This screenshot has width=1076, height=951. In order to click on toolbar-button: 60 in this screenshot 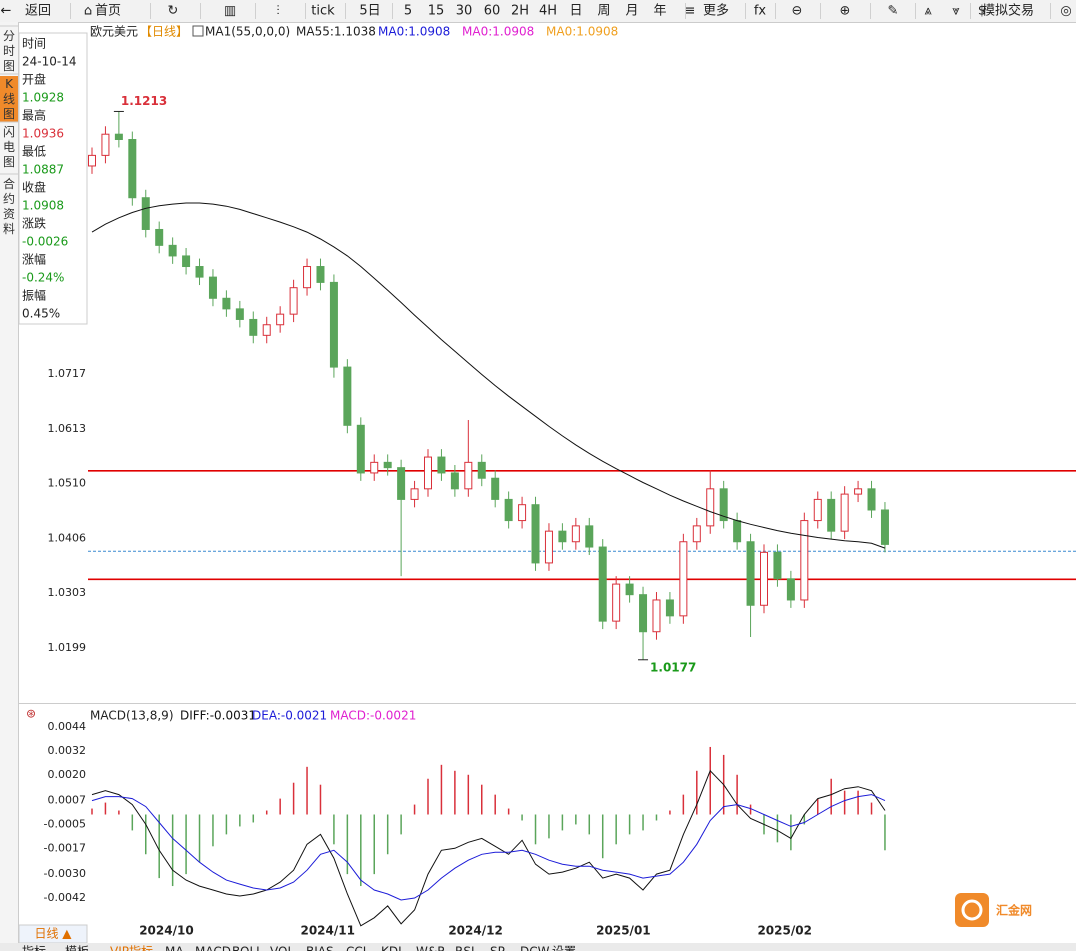, I will do `click(492, 11)`.